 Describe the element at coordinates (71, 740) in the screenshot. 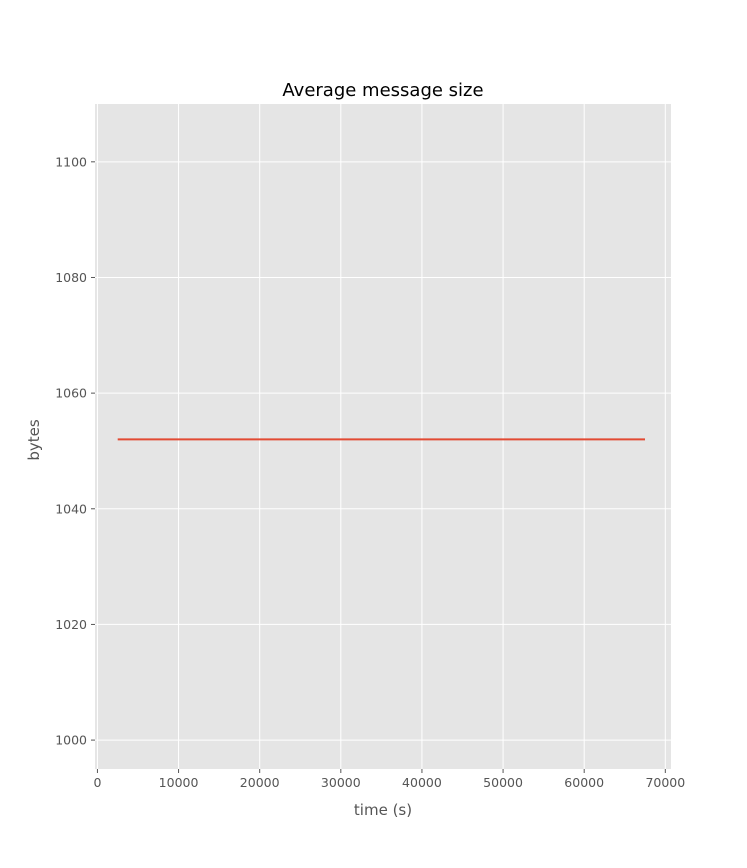

I see `y-tick-label: 1000` at that location.